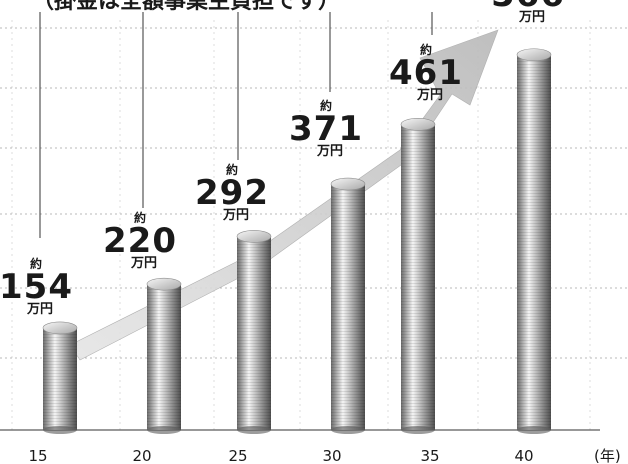 The width and height of the screenshot is (628, 464). What do you see at coordinates (143, 263) in the screenshot?
I see `value-unit-20: 万円` at bounding box center [143, 263].